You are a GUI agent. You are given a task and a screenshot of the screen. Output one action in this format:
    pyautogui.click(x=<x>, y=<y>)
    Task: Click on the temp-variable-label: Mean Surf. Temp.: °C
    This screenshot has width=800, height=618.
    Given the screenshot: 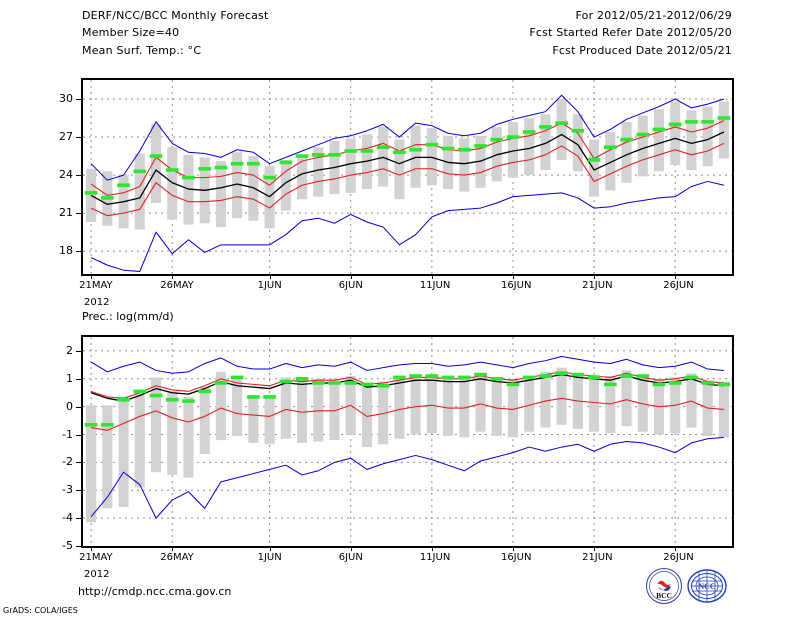 What is the action you would take?
    pyautogui.click(x=142, y=50)
    